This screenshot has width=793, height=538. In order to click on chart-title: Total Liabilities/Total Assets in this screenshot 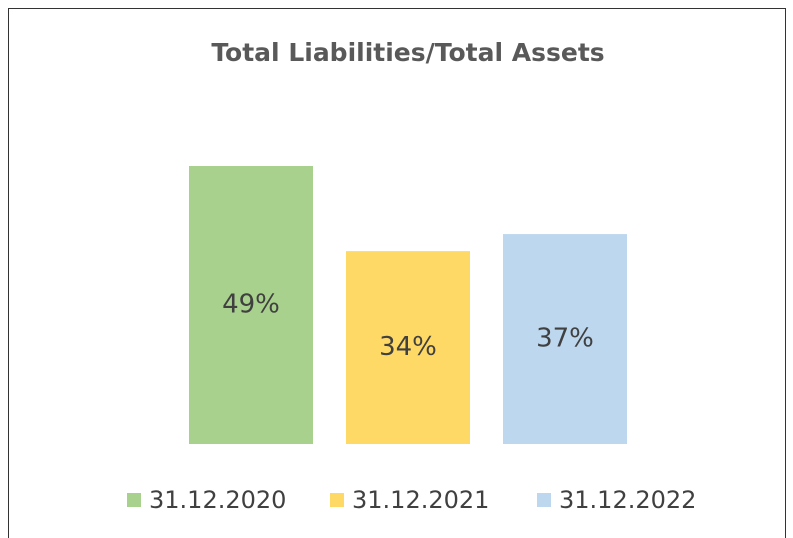, I will do `click(407, 52)`.